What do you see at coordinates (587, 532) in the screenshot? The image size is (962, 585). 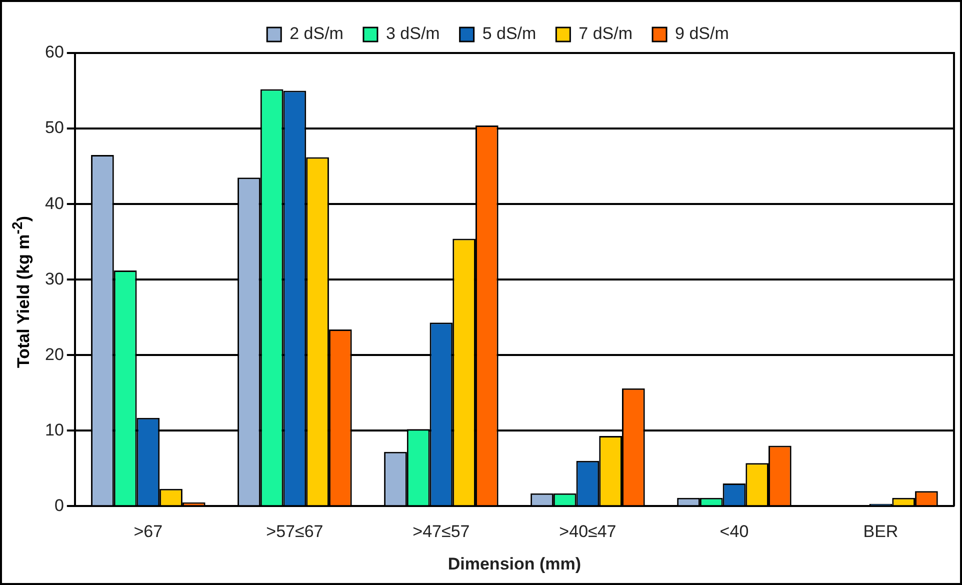 I see `x-tick-label: >40≤47` at bounding box center [587, 532].